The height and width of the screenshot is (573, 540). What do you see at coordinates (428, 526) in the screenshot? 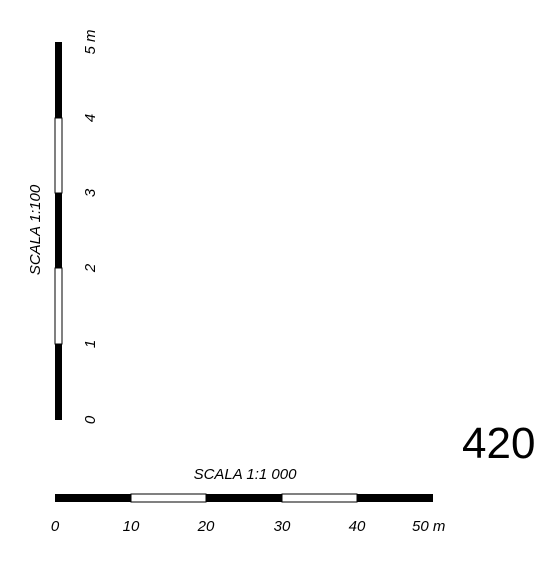
I see `h-tick-5: 50 m` at bounding box center [428, 526].